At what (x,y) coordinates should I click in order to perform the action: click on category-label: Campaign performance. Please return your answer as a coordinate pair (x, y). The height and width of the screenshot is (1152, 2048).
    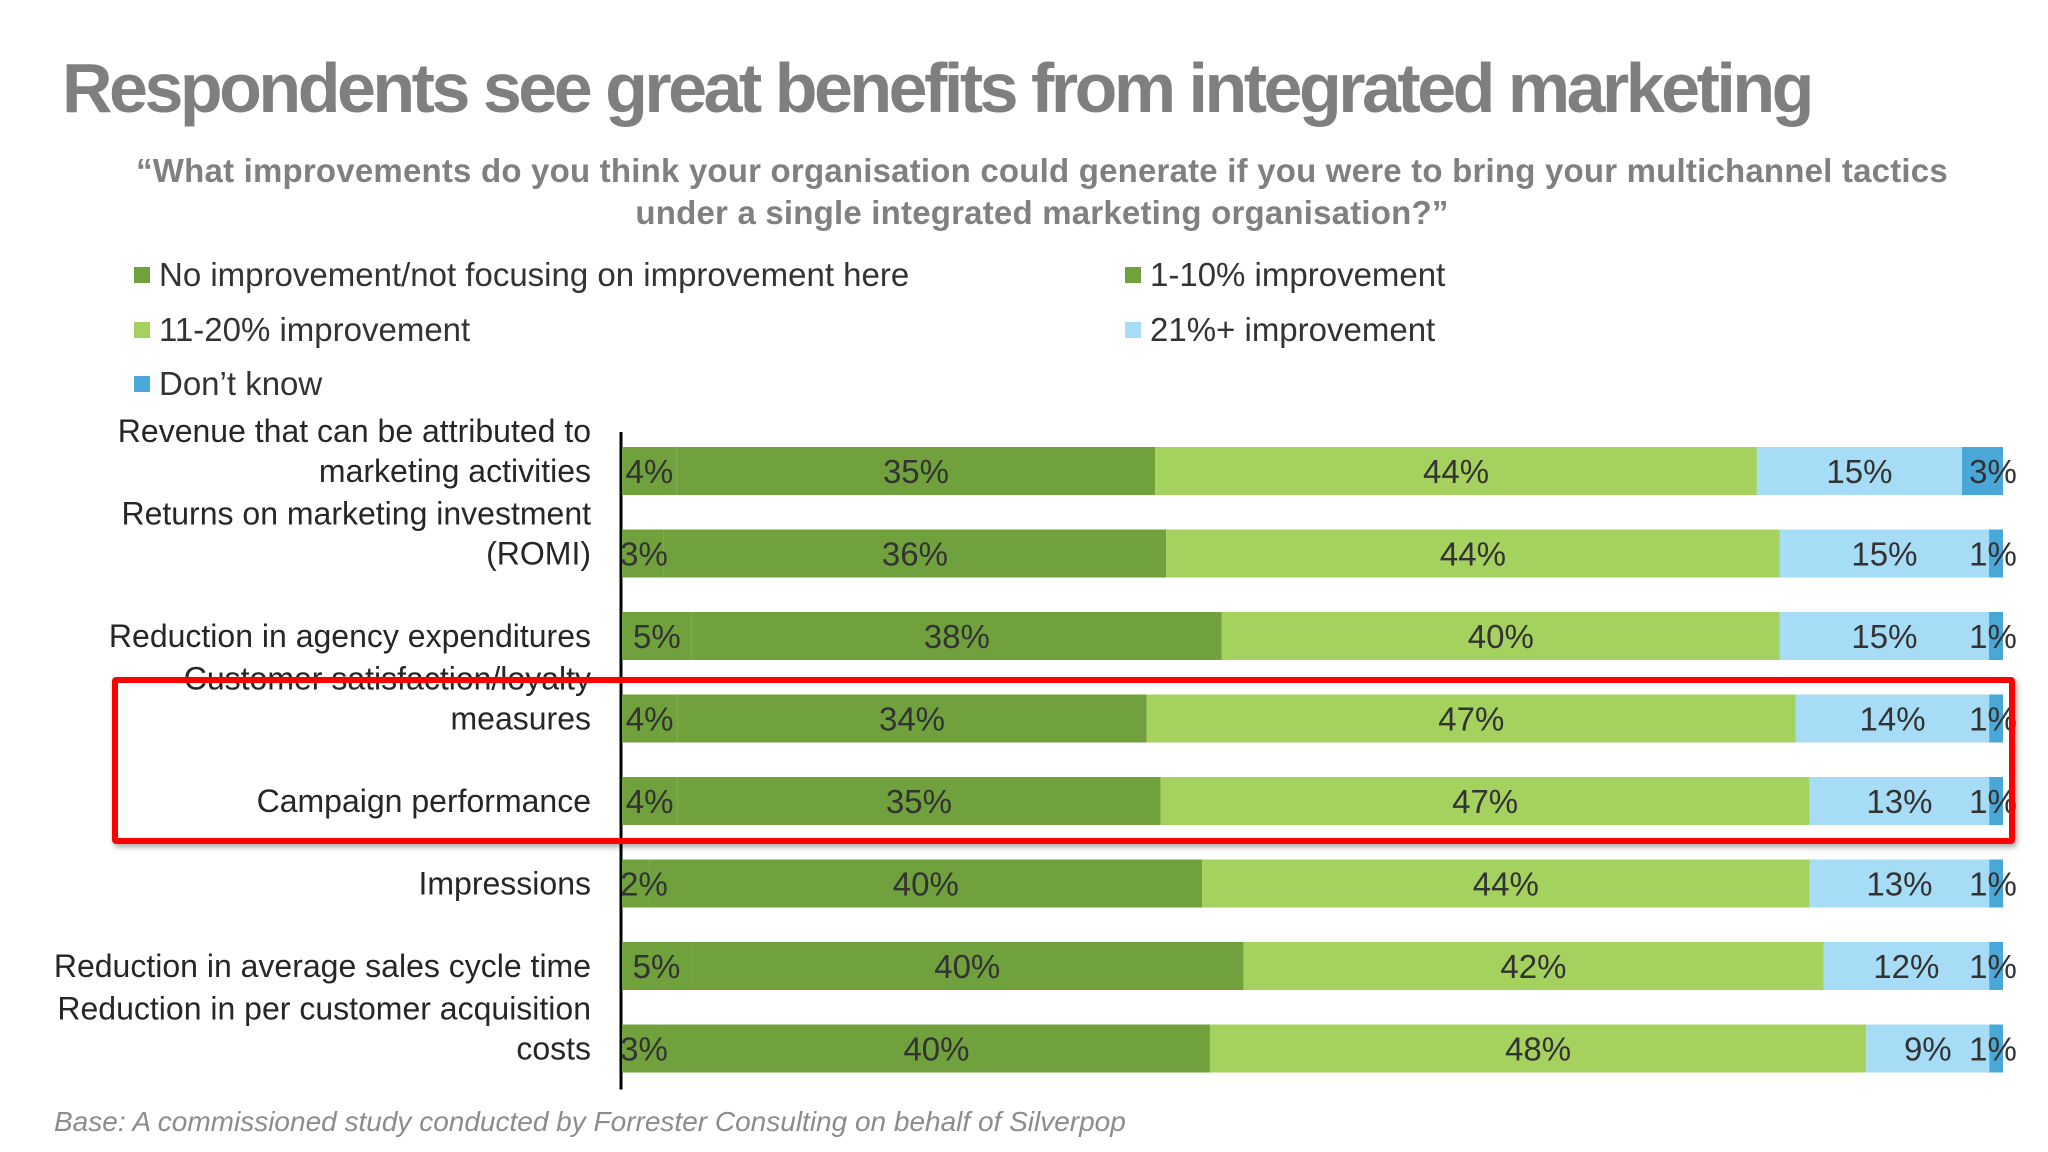
    Looking at the image, I should click on (424, 801).